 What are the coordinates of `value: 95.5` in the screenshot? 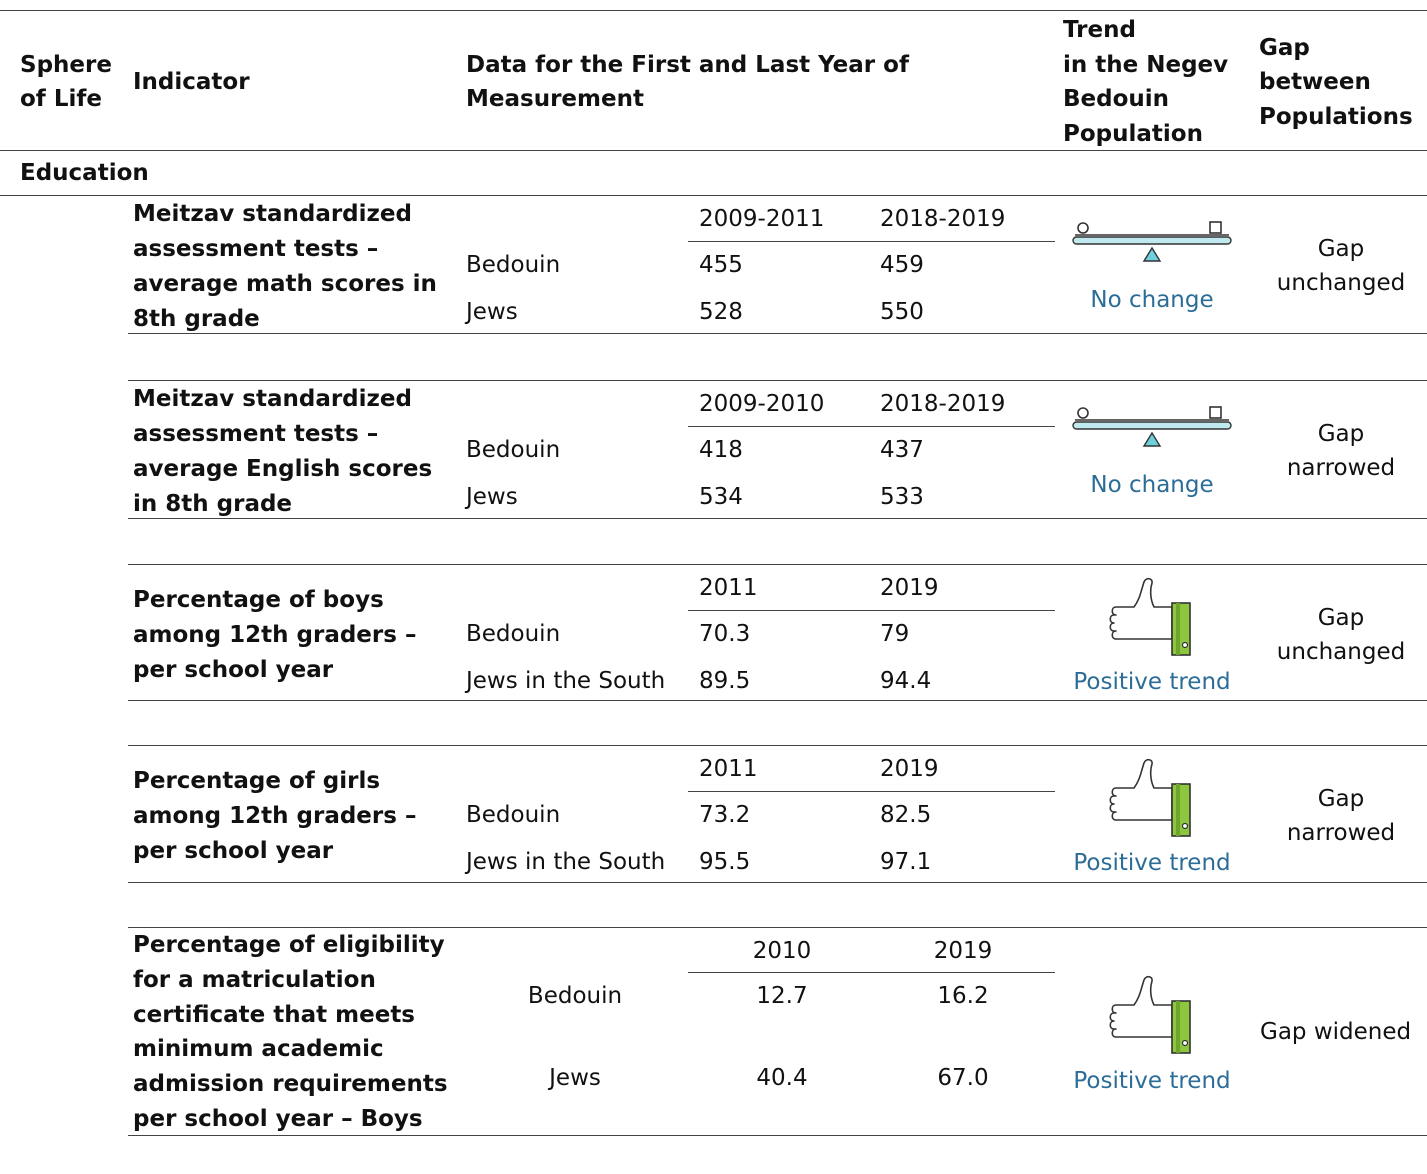 It's located at (725, 862).